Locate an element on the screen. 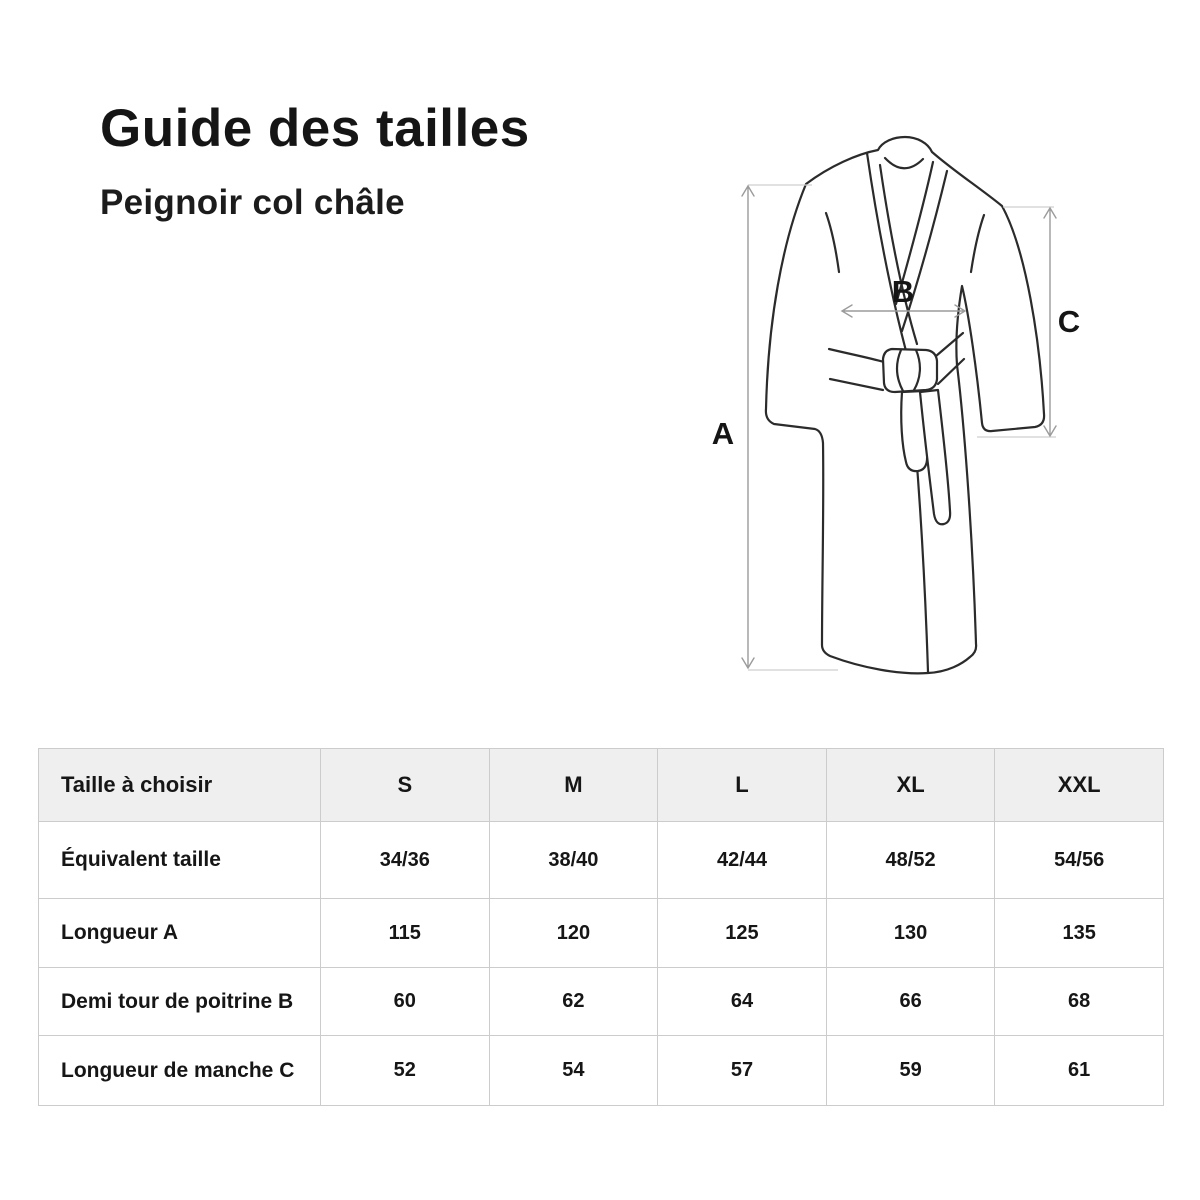  cell-value: 59 is located at coordinates (910, 1070).